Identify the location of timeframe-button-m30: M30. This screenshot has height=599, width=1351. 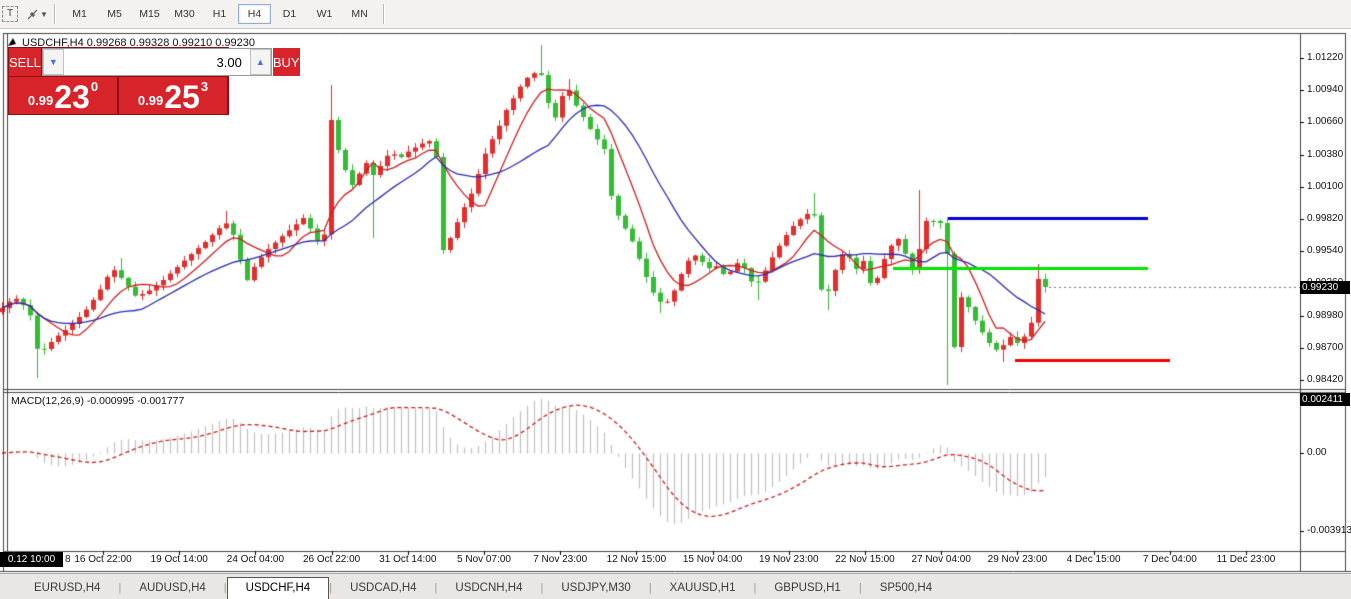
(184, 14).